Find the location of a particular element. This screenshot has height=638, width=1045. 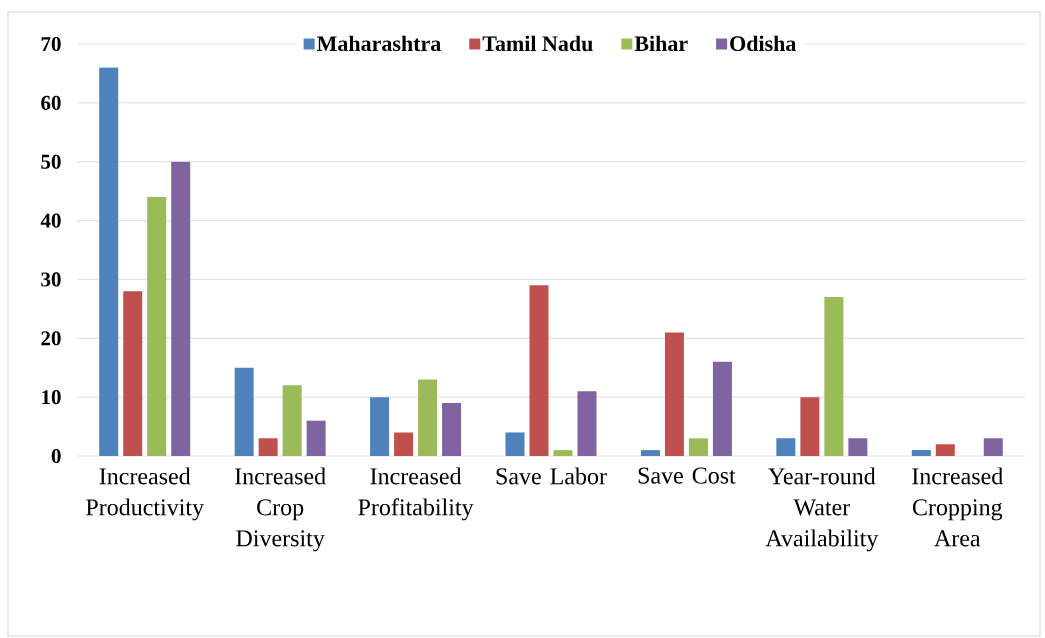

y-tick-label: 50 is located at coordinates (51, 161).